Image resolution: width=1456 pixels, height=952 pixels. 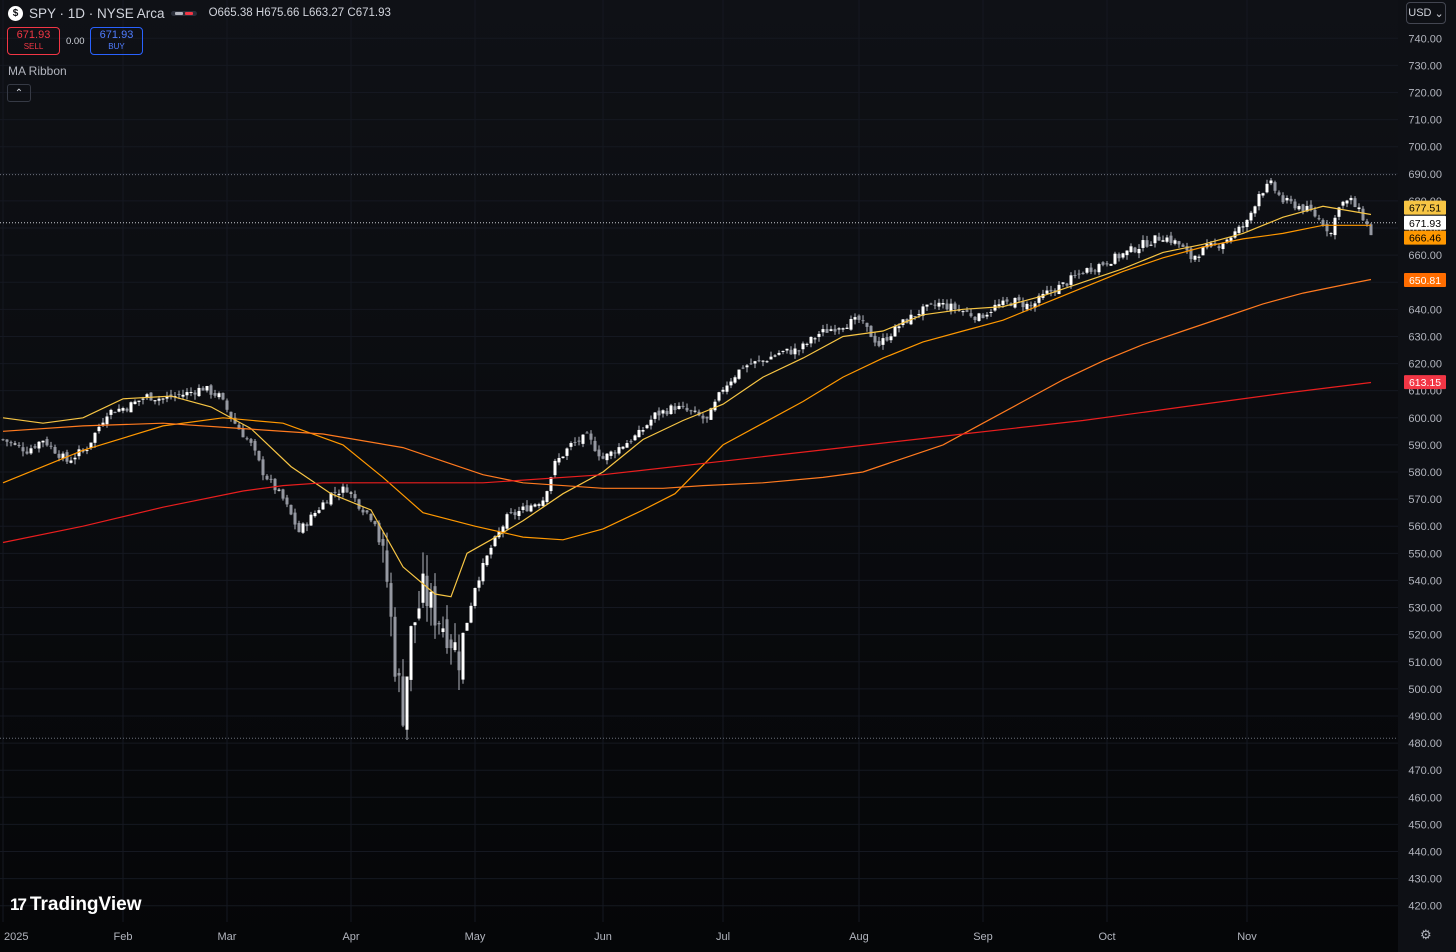 I want to click on tradingview-logo: 17 TradingView, so click(x=76, y=905).